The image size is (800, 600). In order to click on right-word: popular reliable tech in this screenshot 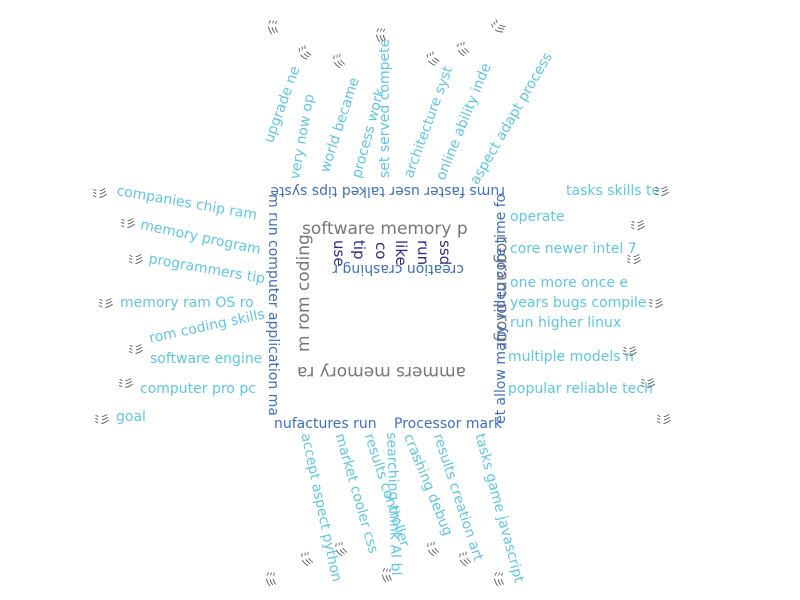, I will do `click(580, 389)`.